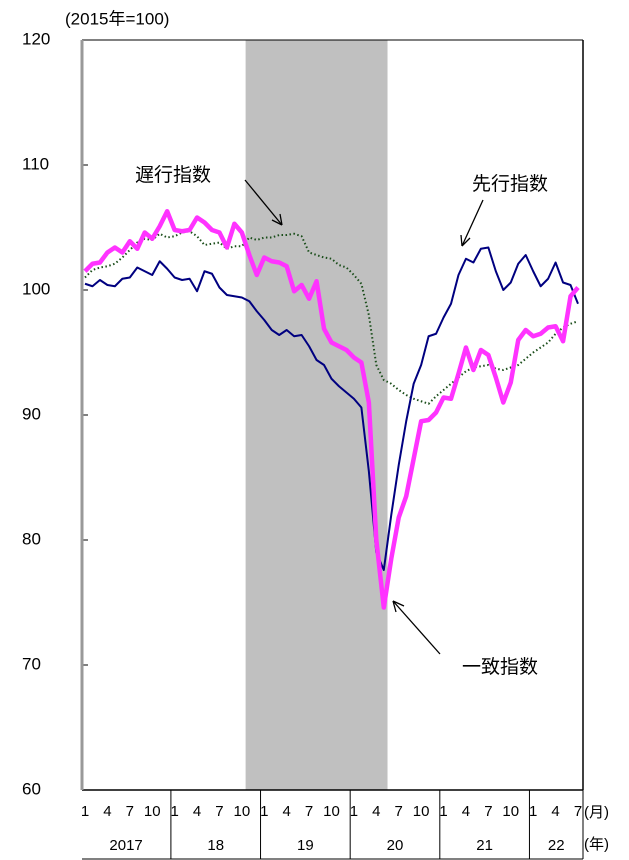 This screenshot has height=860, width=629. Describe the element at coordinates (500, 667) in the screenshot. I see `annotation: 一致指数` at that location.